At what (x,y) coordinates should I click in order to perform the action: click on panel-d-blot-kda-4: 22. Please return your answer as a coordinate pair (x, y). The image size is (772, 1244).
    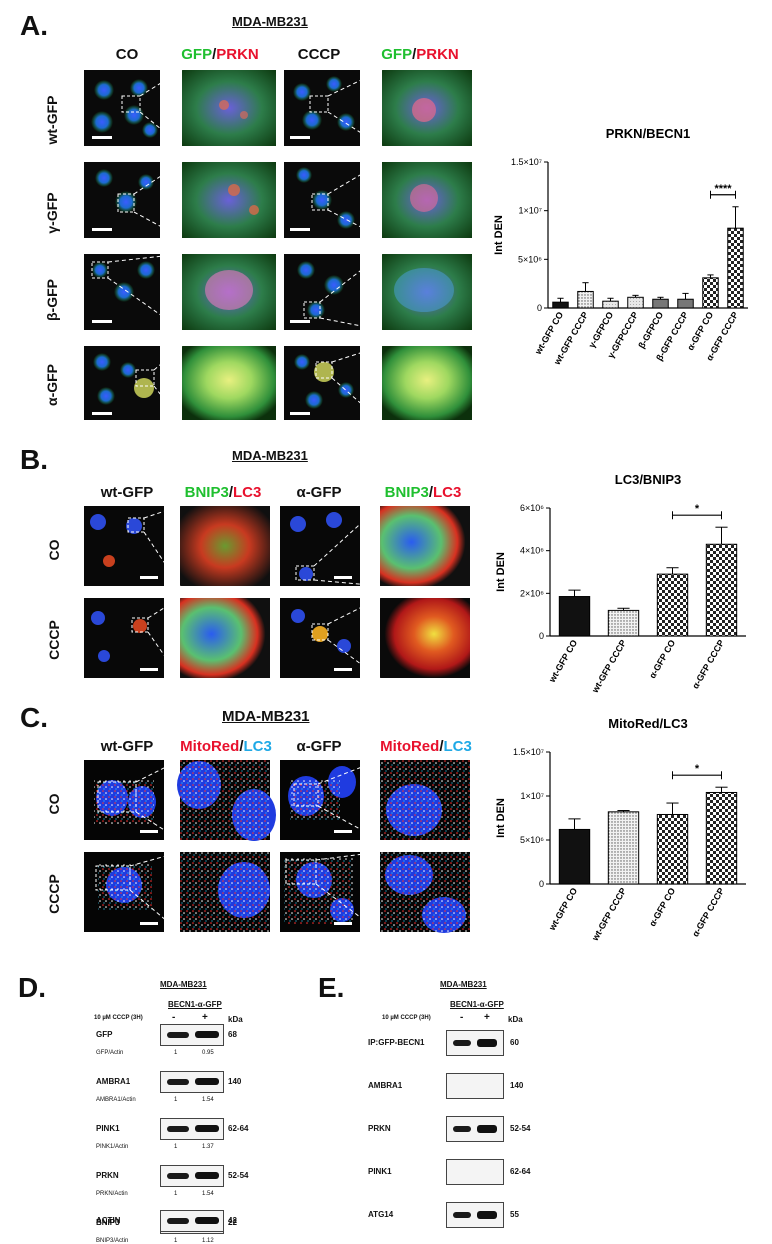
    Looking at the image, I should click on (232, 1222).